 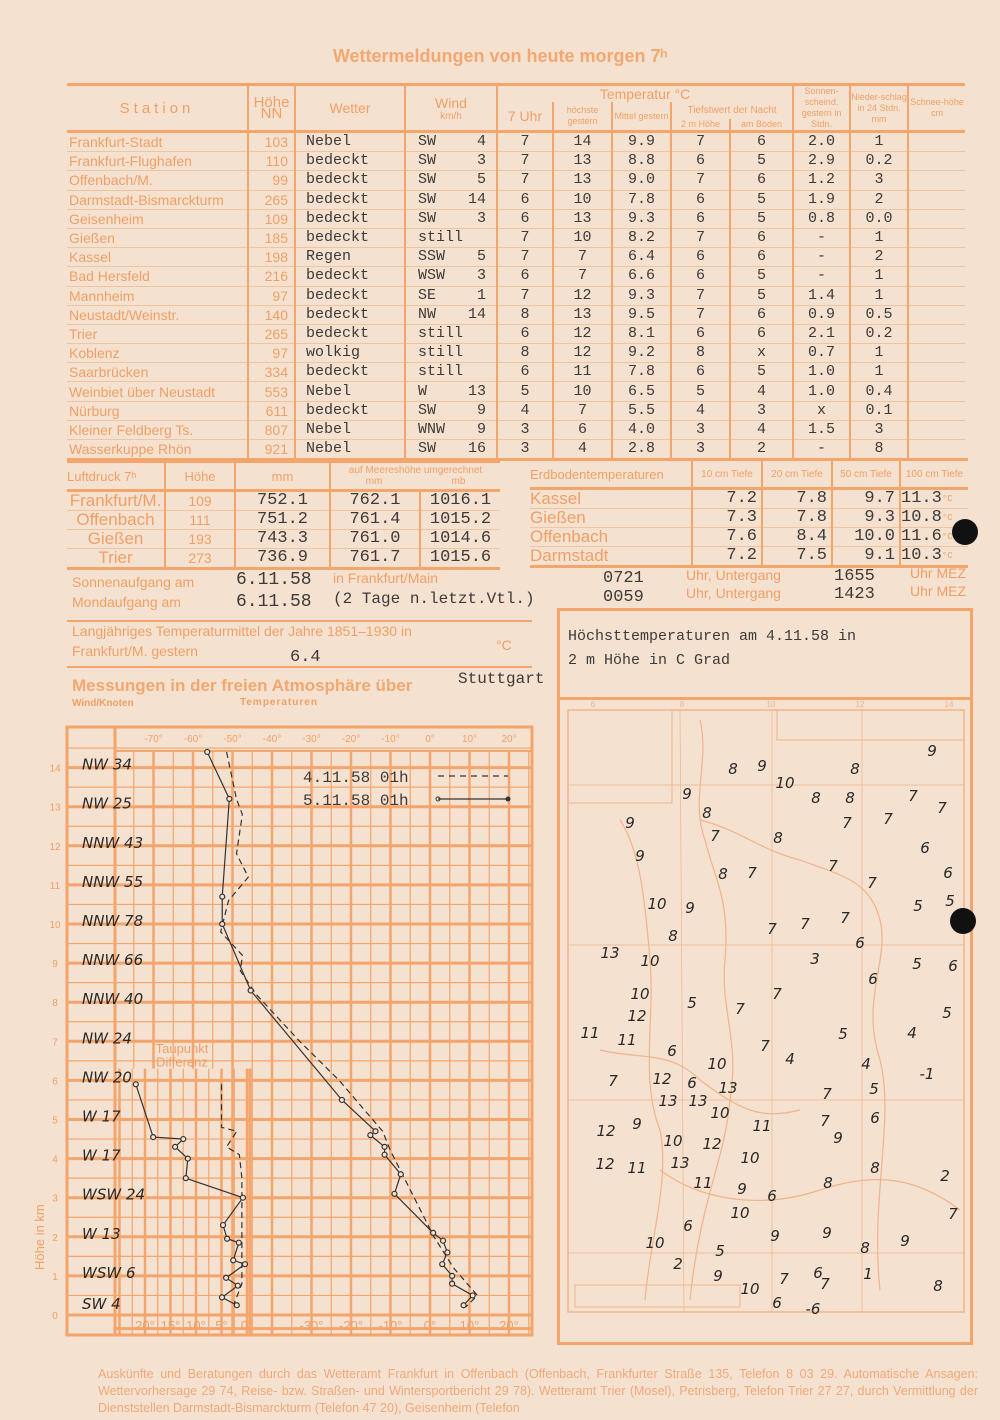 I want to click on temp-mean: 4.0, so click(x=641, y=430).